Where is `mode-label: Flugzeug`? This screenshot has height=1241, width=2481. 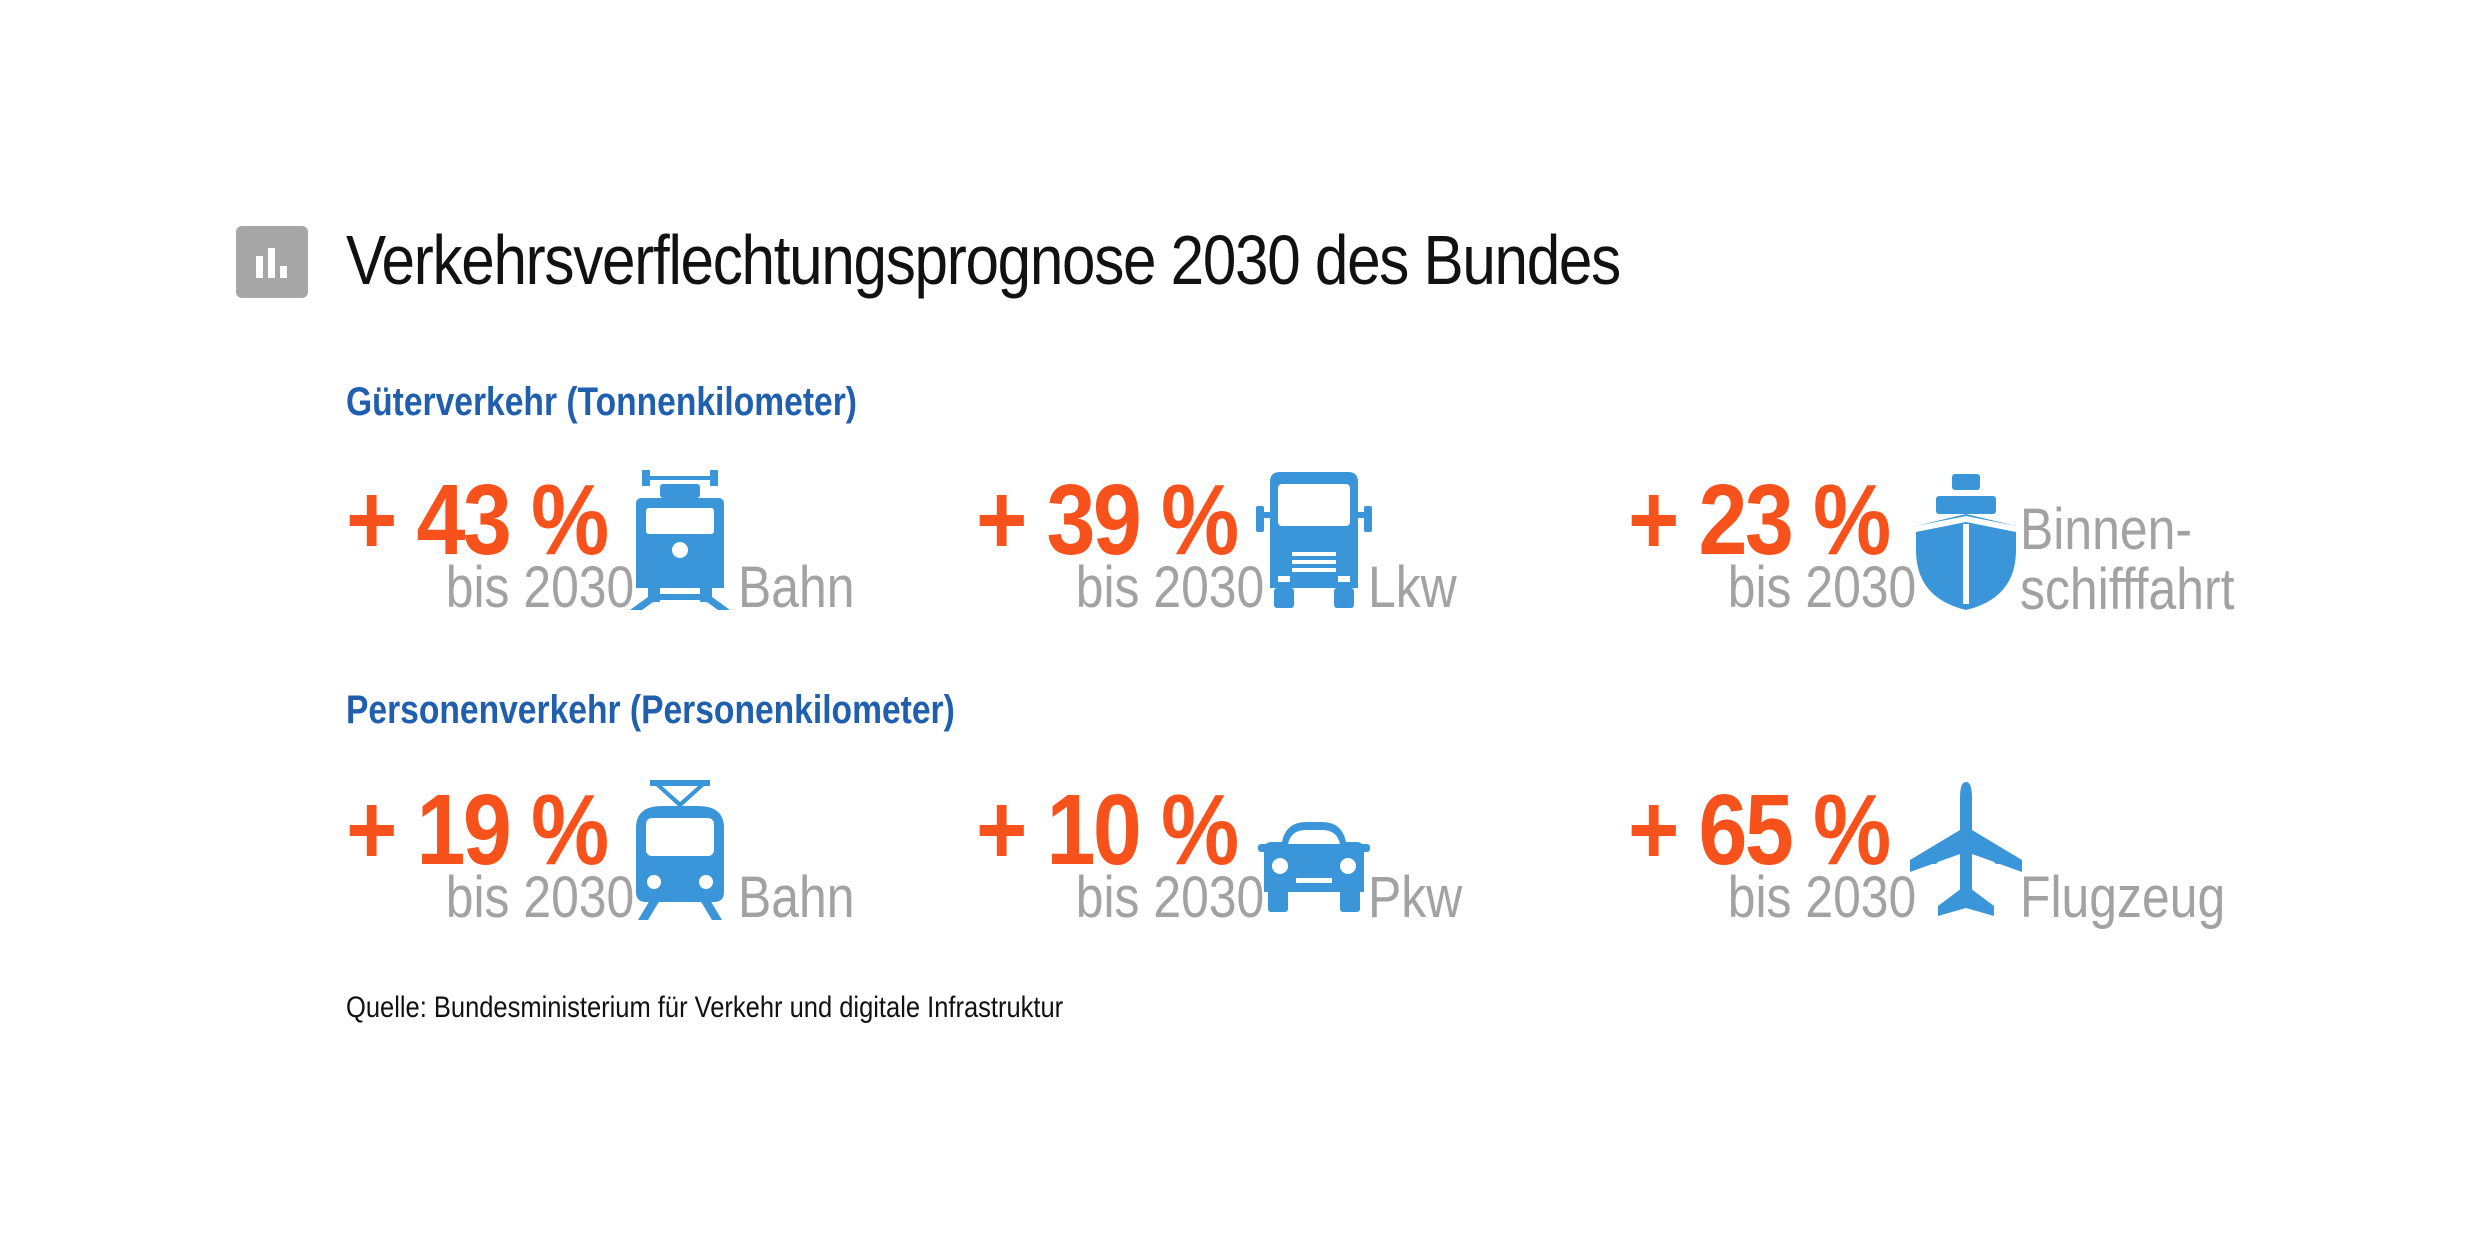 mode-label: Flugzeug is located at coordinates (2123, 897).